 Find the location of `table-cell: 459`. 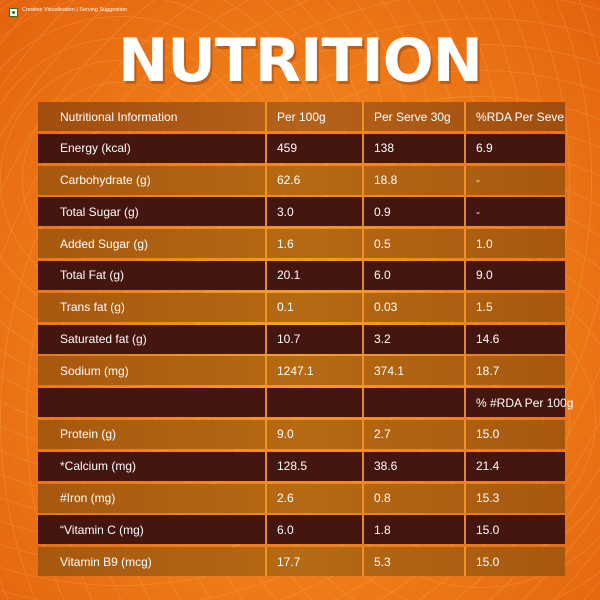

table-cell: 459 is located at coordinates (313, 148).